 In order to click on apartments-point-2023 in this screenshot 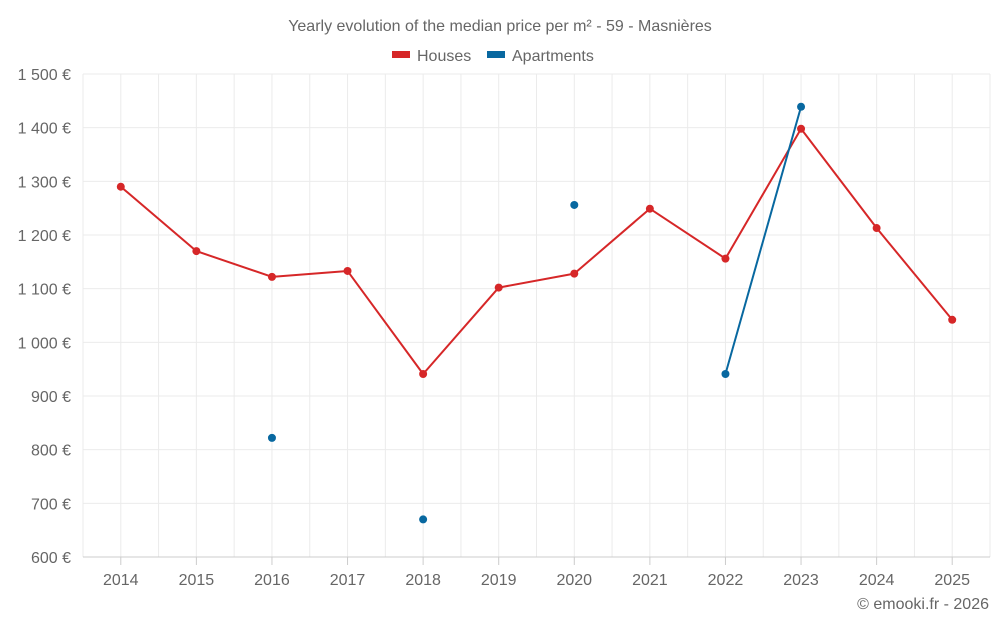, I will do `click(801, 106)`.